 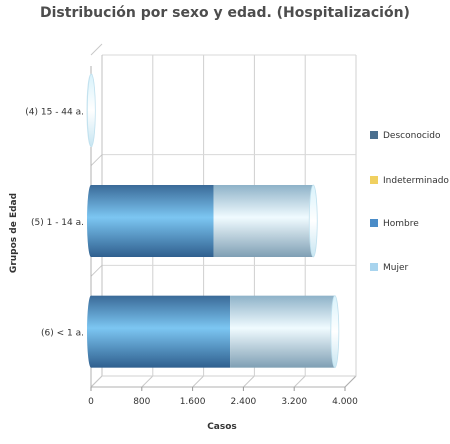 I want to click on x-tick-label: 2.400, so click(x=244, y=402).